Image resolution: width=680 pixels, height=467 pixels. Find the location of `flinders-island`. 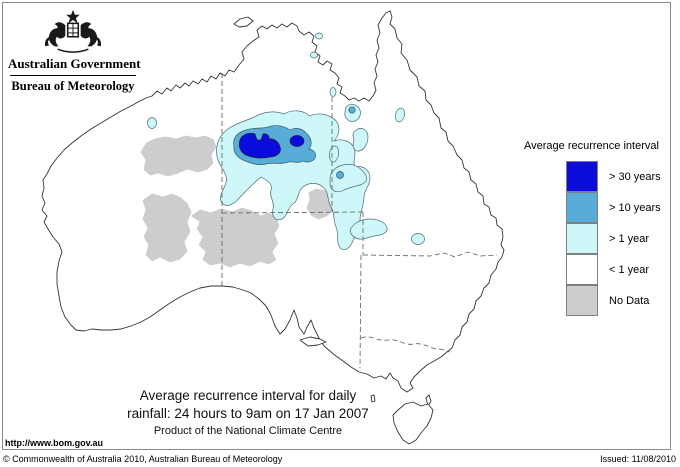

flinders-island is located at coordinates (428, 400).